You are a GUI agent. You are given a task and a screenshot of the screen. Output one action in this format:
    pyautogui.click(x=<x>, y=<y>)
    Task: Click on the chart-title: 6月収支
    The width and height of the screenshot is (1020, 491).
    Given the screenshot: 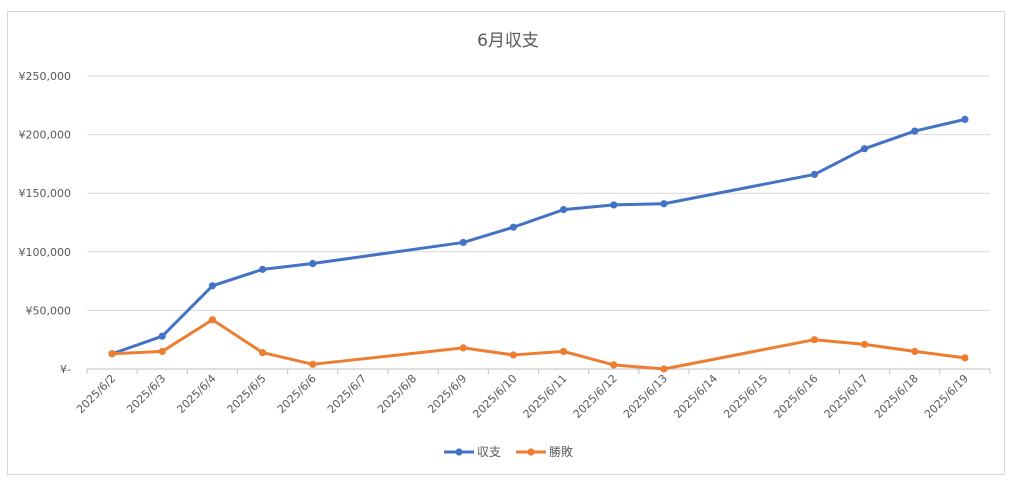 What is the action you would take?
    pyautogui.click(x=508, y=41)
    